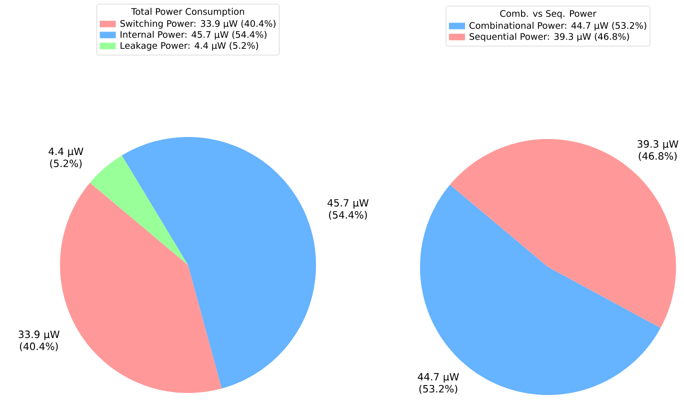 Image resolution: width=684 pixels, height=401 pixels. What do you see at coordinates (549, 37) in the screenshot?
I see `legend-label: Sequential Power: 39.3 μW (46.8%)` at bounding box center [549, 37].